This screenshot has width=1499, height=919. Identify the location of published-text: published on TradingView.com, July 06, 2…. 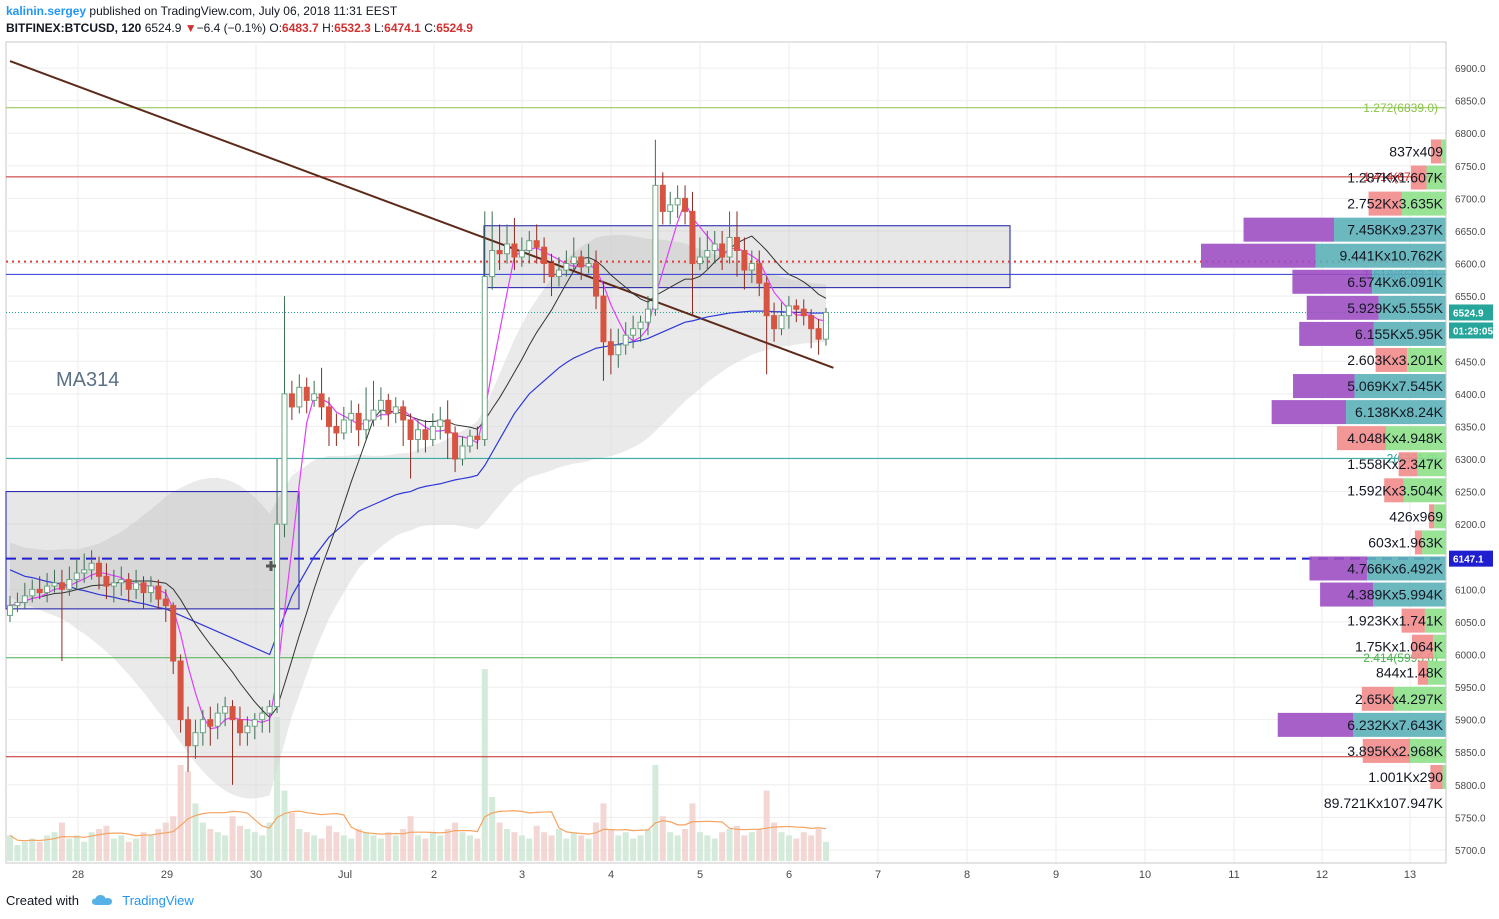
(243, 11).